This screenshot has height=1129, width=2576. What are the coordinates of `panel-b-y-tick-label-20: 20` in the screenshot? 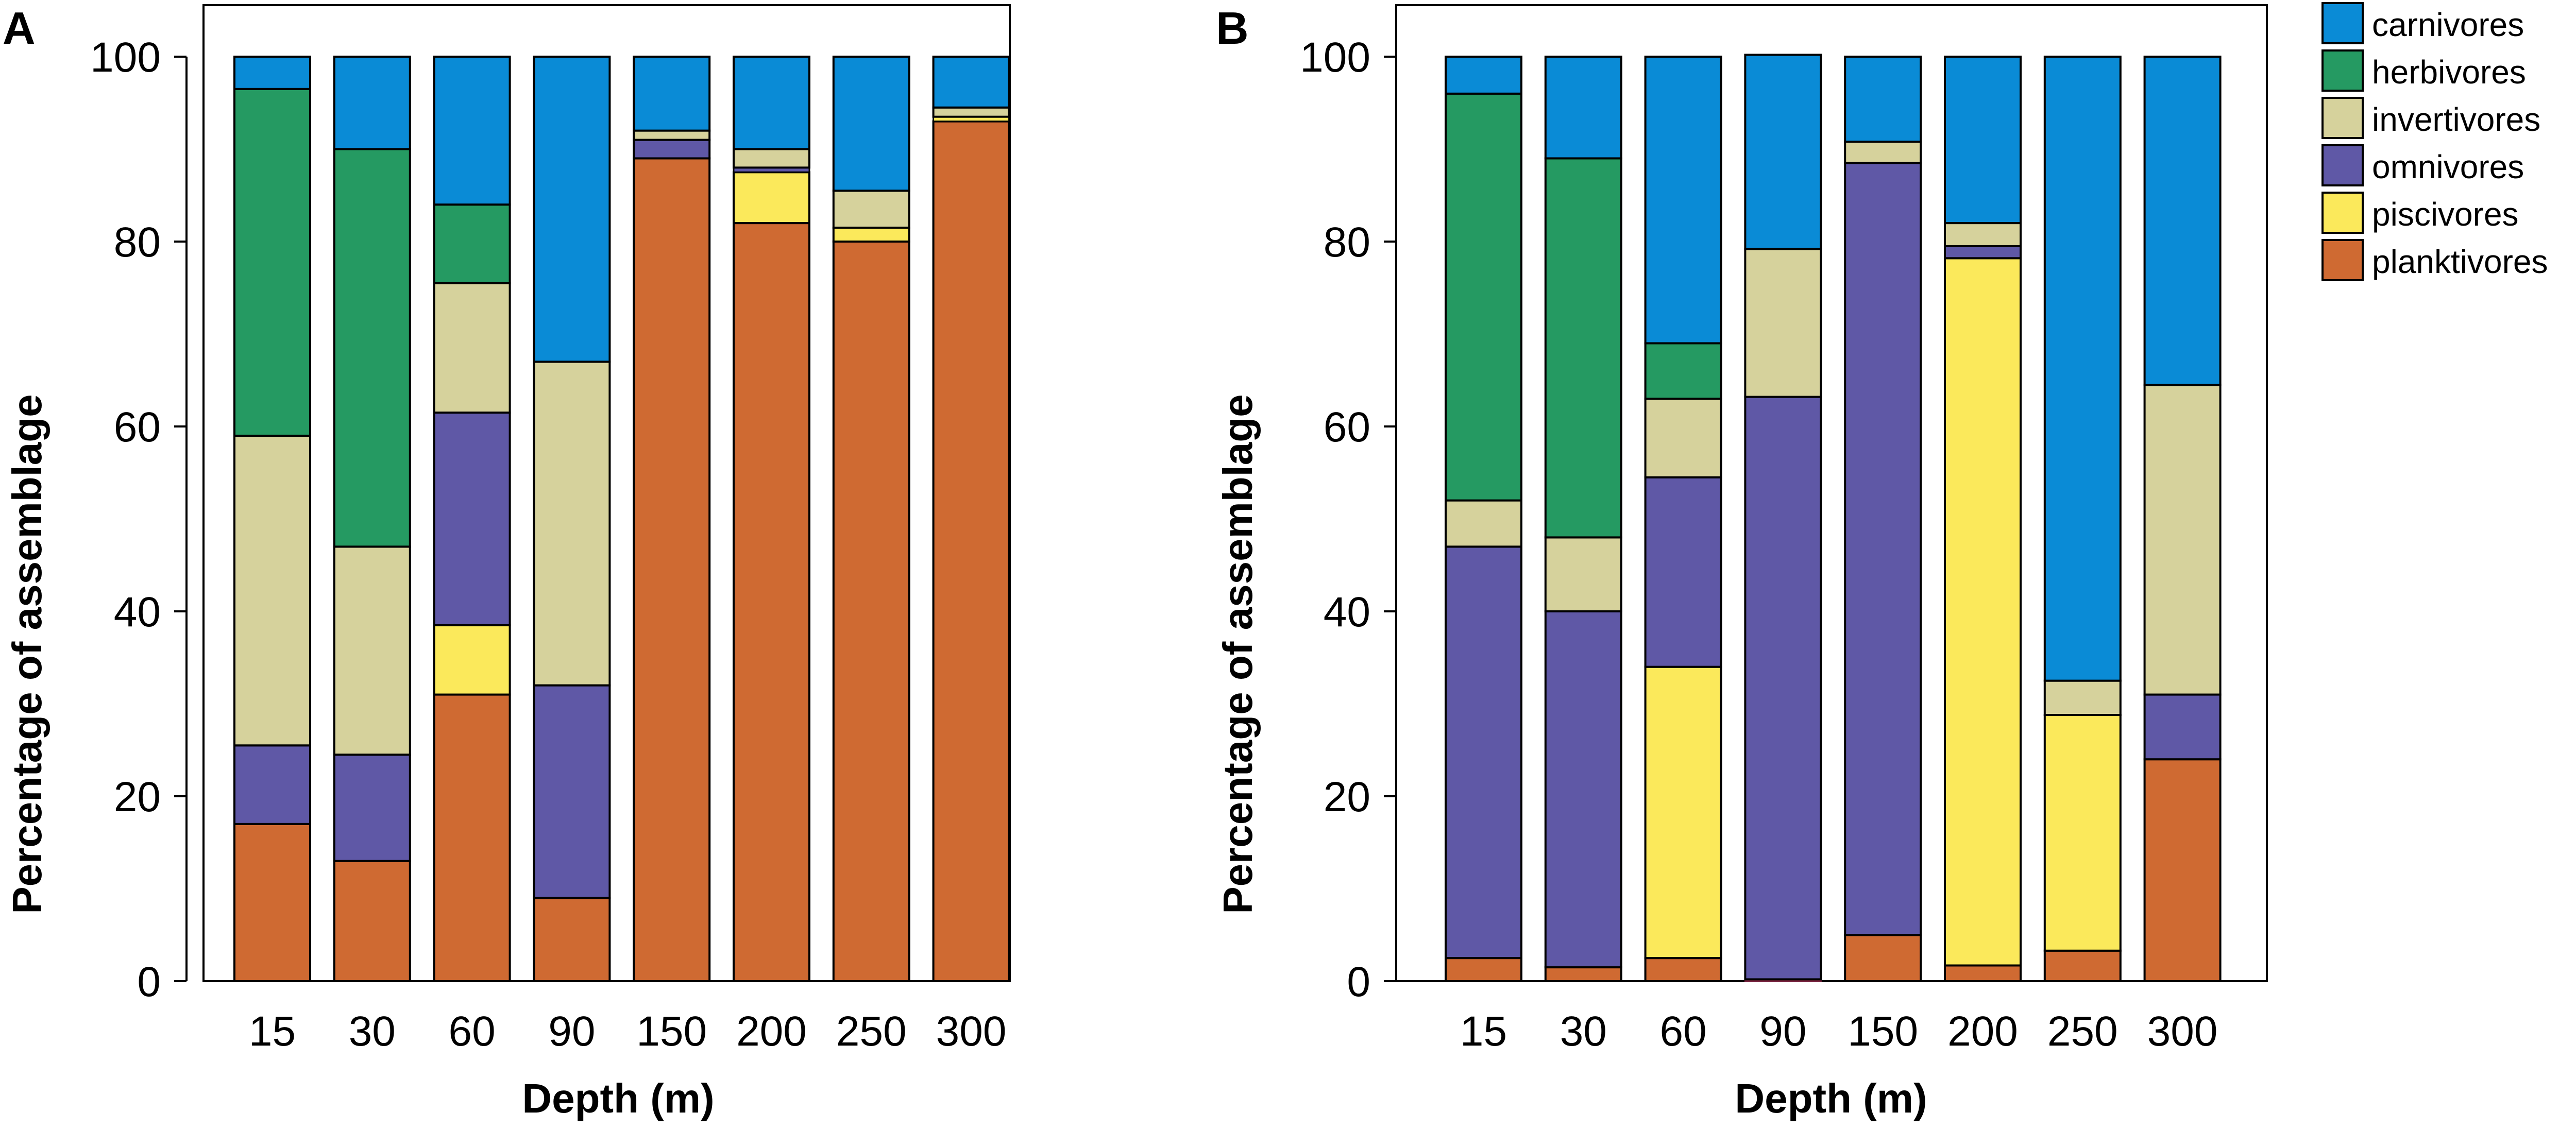 It's located at (1347, 797).